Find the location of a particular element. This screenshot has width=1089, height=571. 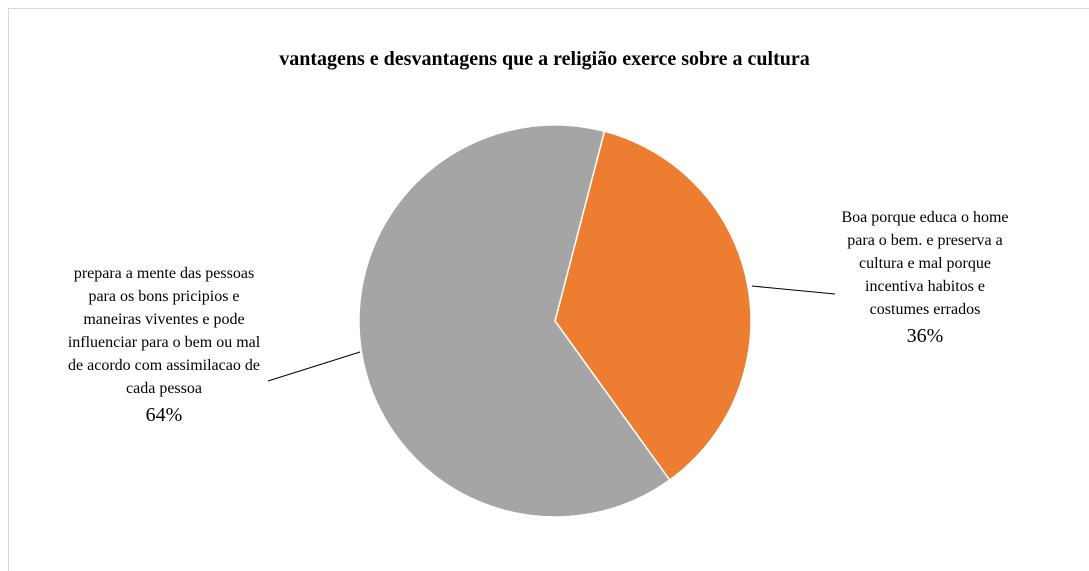

label-value: 36% is located at coordinates (925, 336).